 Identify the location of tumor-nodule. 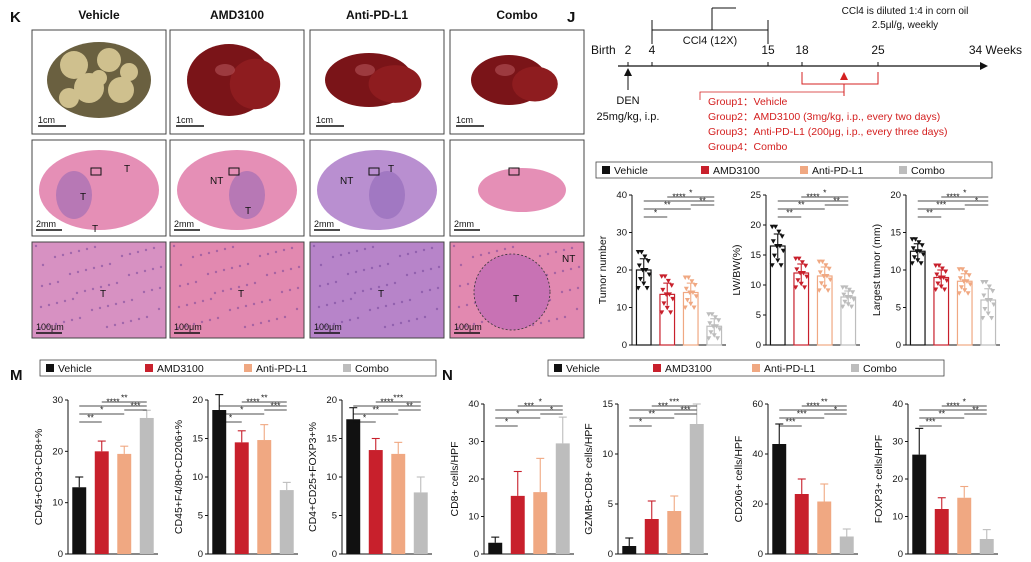
(121, 90).